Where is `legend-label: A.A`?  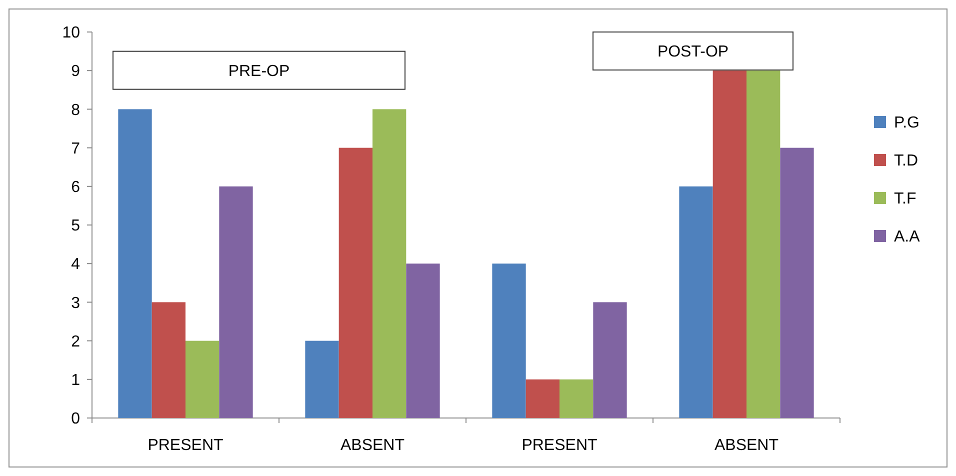 legend-label: A.A is located at coordinates (907, 237).